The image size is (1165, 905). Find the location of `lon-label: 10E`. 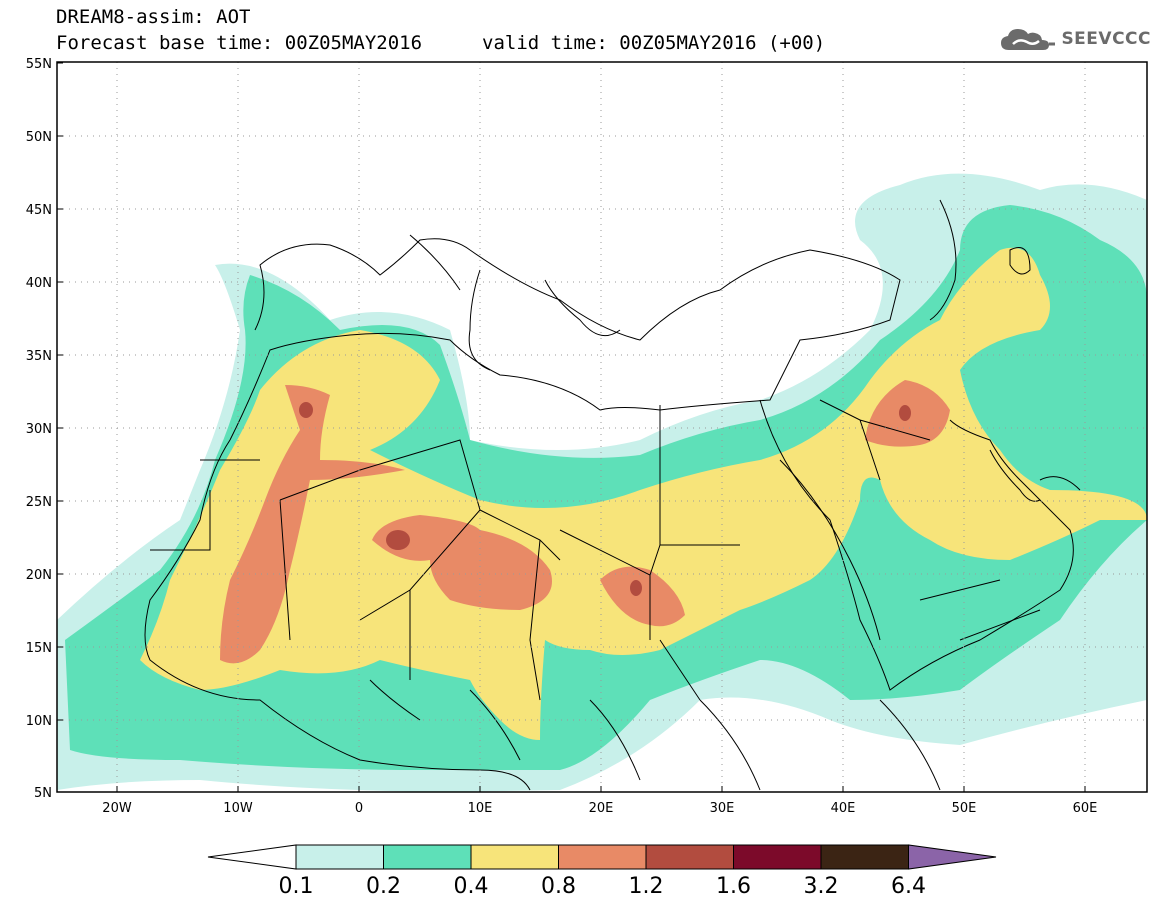

lon-label: 10E is located at coordinates (480, 808).